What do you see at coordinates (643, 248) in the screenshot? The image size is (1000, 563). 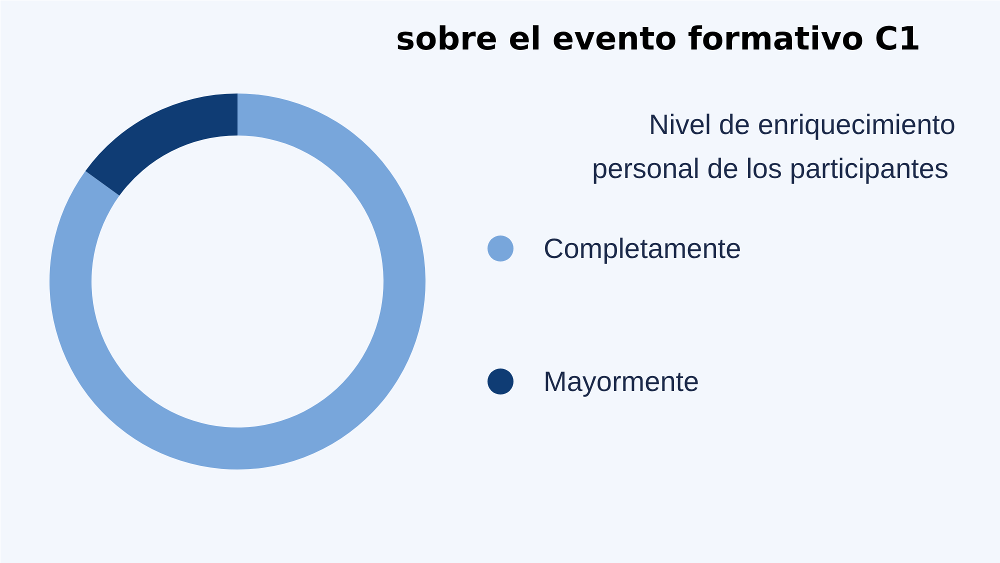 I see `legend-label: Completamente` at bounding box center [643, 248].